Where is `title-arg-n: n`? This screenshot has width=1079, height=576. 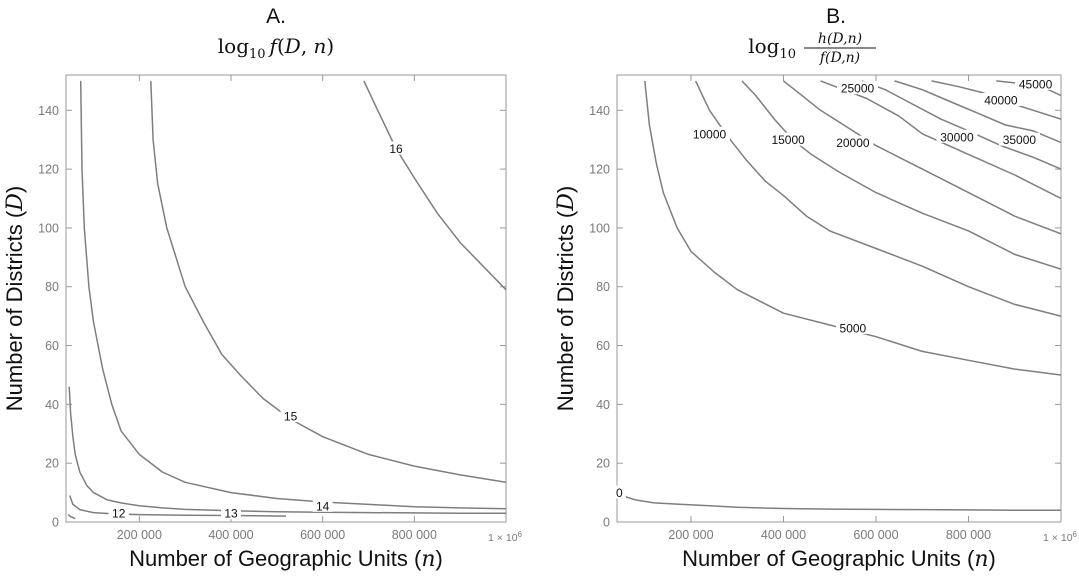 title-arg-n: n is located at coordinates (320, 46).